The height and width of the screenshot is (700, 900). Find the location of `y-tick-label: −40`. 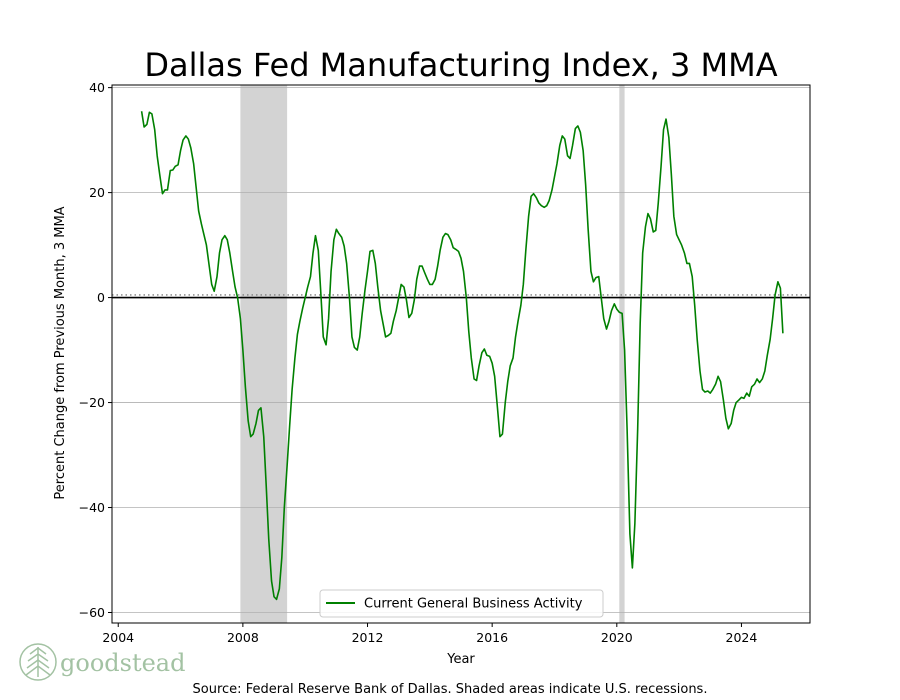

y-tick-label: −40 is located at coordinates (92, 507).